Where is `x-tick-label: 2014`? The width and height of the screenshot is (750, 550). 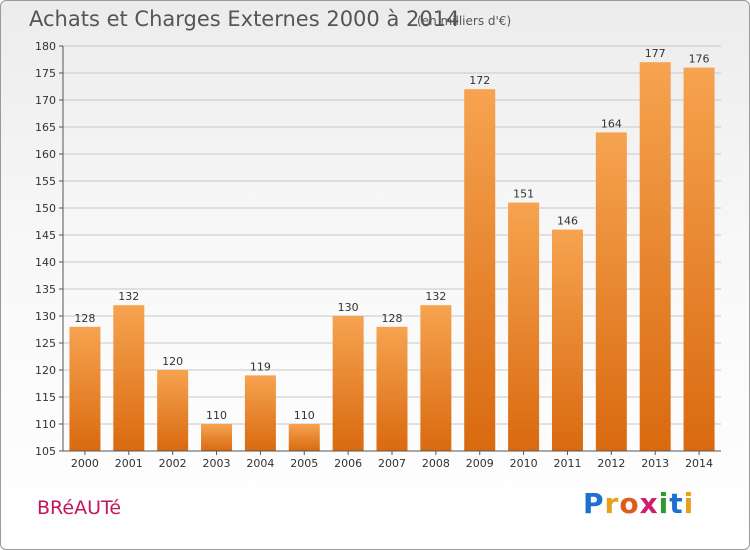 x-tick-label: 2014 is located at coordinates (699, 463).